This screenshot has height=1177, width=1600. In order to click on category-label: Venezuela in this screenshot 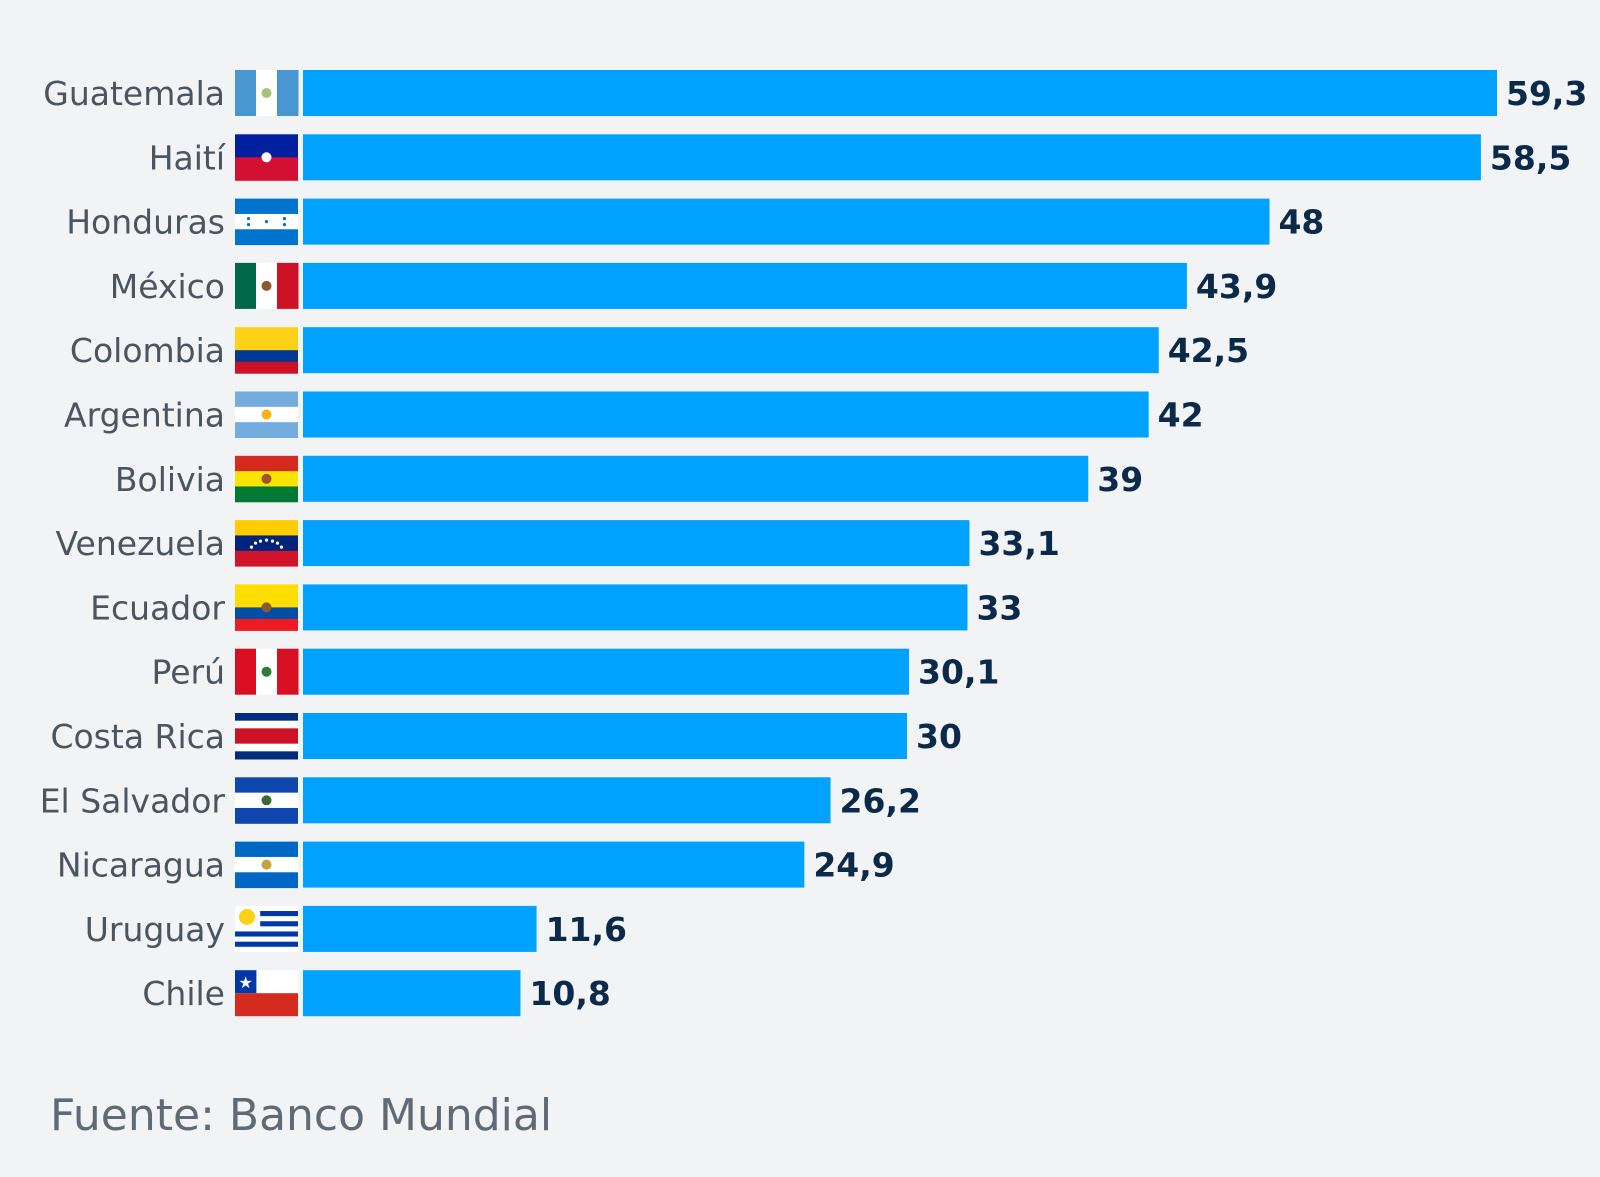, I will do `click(140, 543)`.